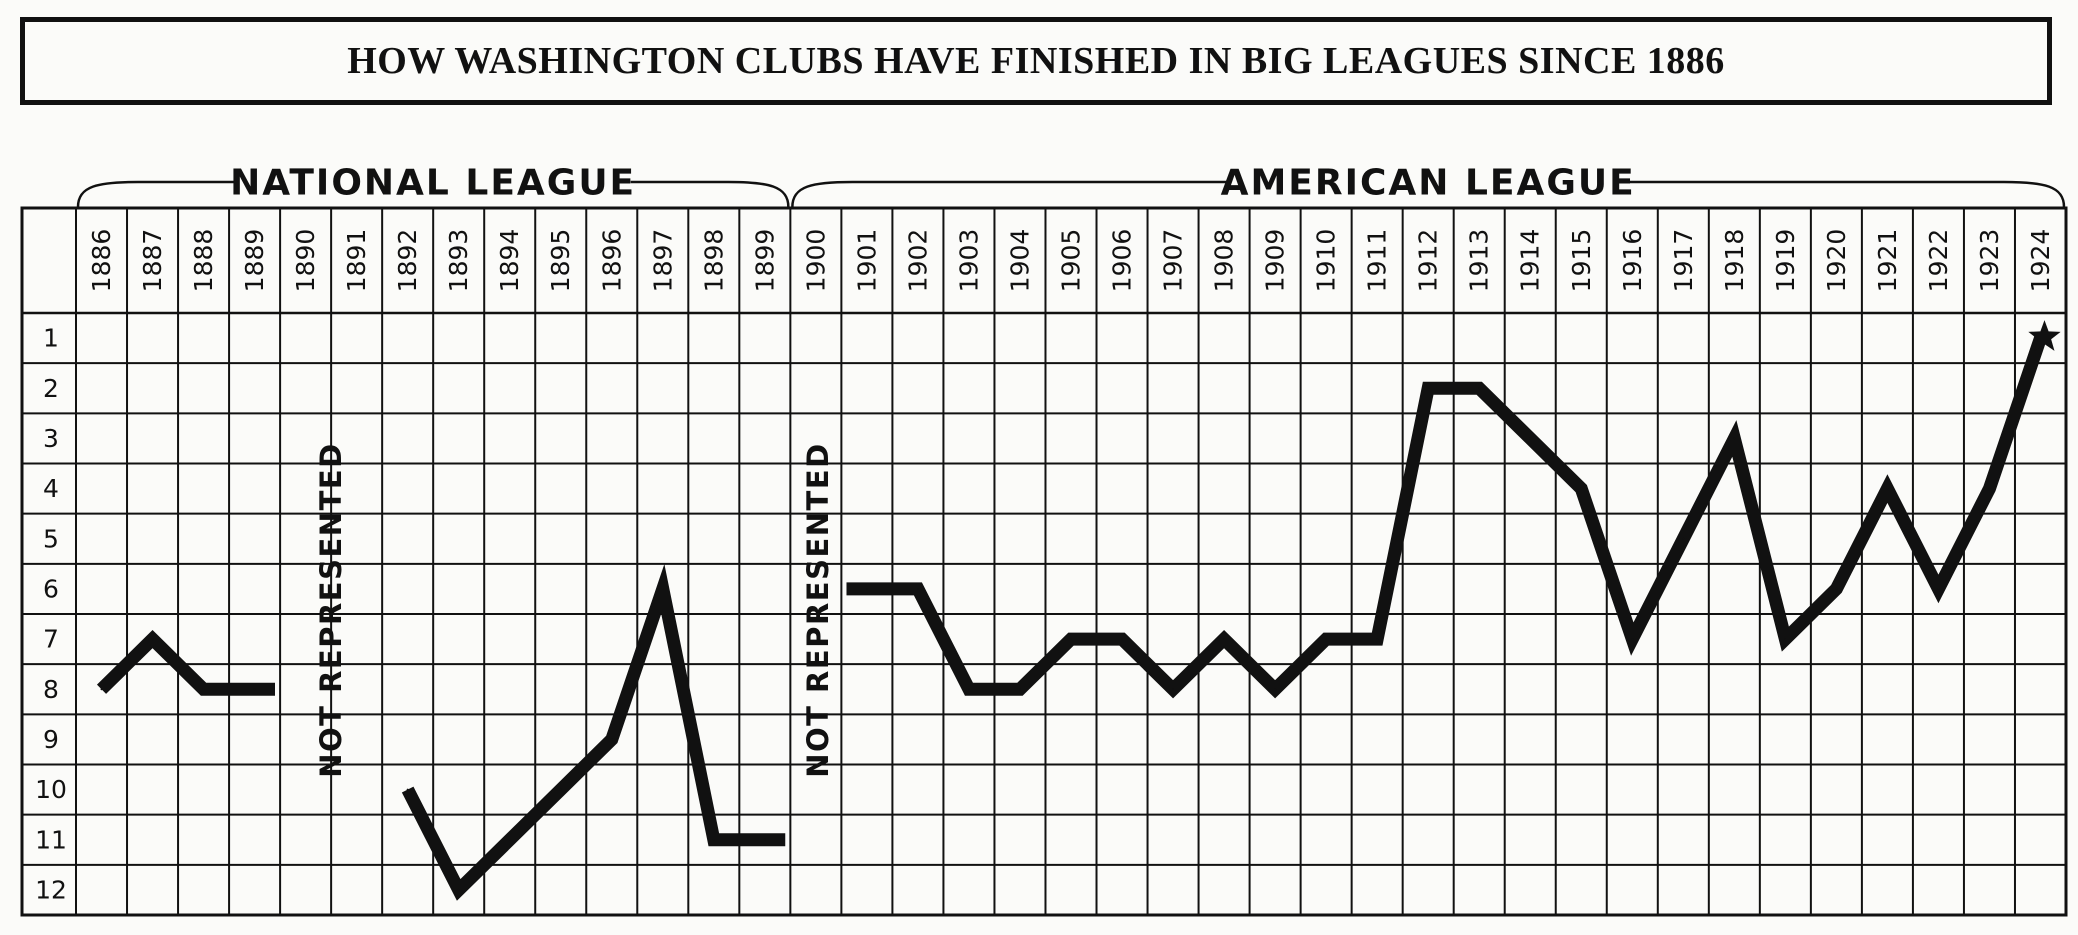  Describe the element at coordinates (51, 689) in the screenshot. I see `rank-label-8: 8` at that location.